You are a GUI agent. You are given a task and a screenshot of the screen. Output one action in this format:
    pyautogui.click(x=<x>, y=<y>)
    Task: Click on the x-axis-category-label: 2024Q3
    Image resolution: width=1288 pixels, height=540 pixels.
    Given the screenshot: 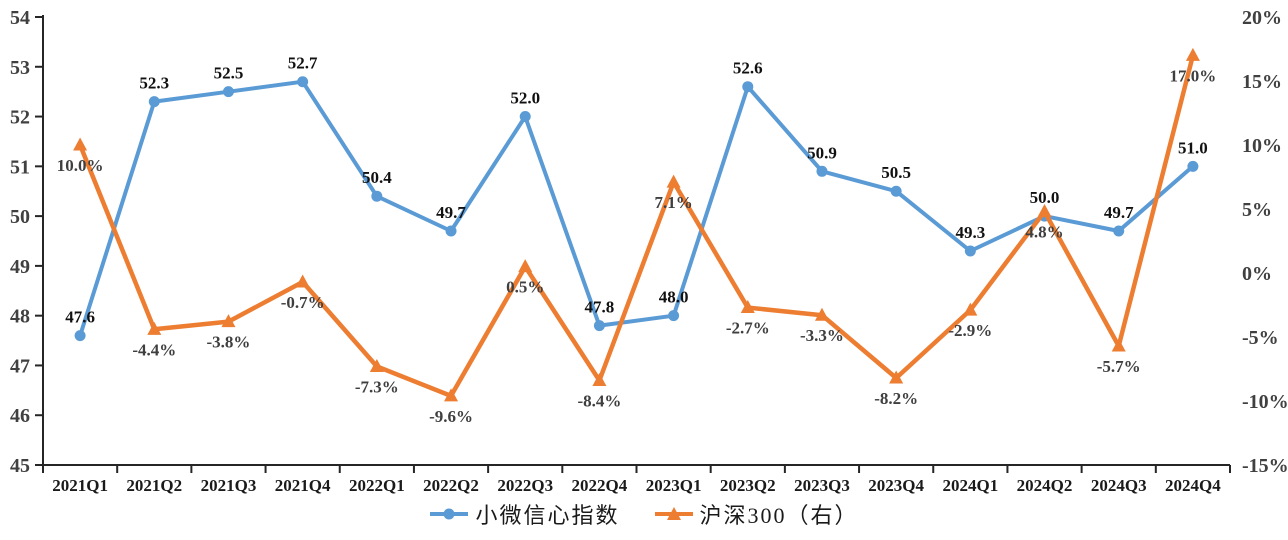 What is the action you would take?
    pyautogui.click(x=1119, y=485)
    